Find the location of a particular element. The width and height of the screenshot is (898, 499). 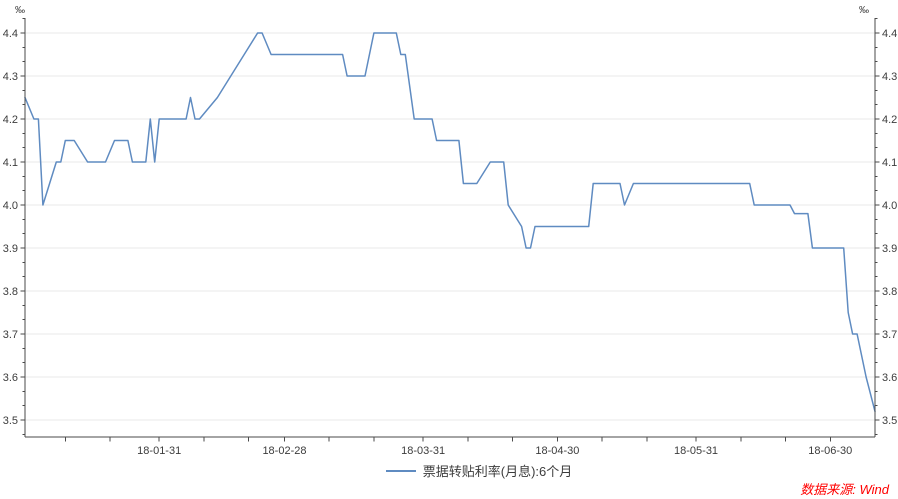

y-tick-label-left: 4.2 is located at coordinates (10, 120).